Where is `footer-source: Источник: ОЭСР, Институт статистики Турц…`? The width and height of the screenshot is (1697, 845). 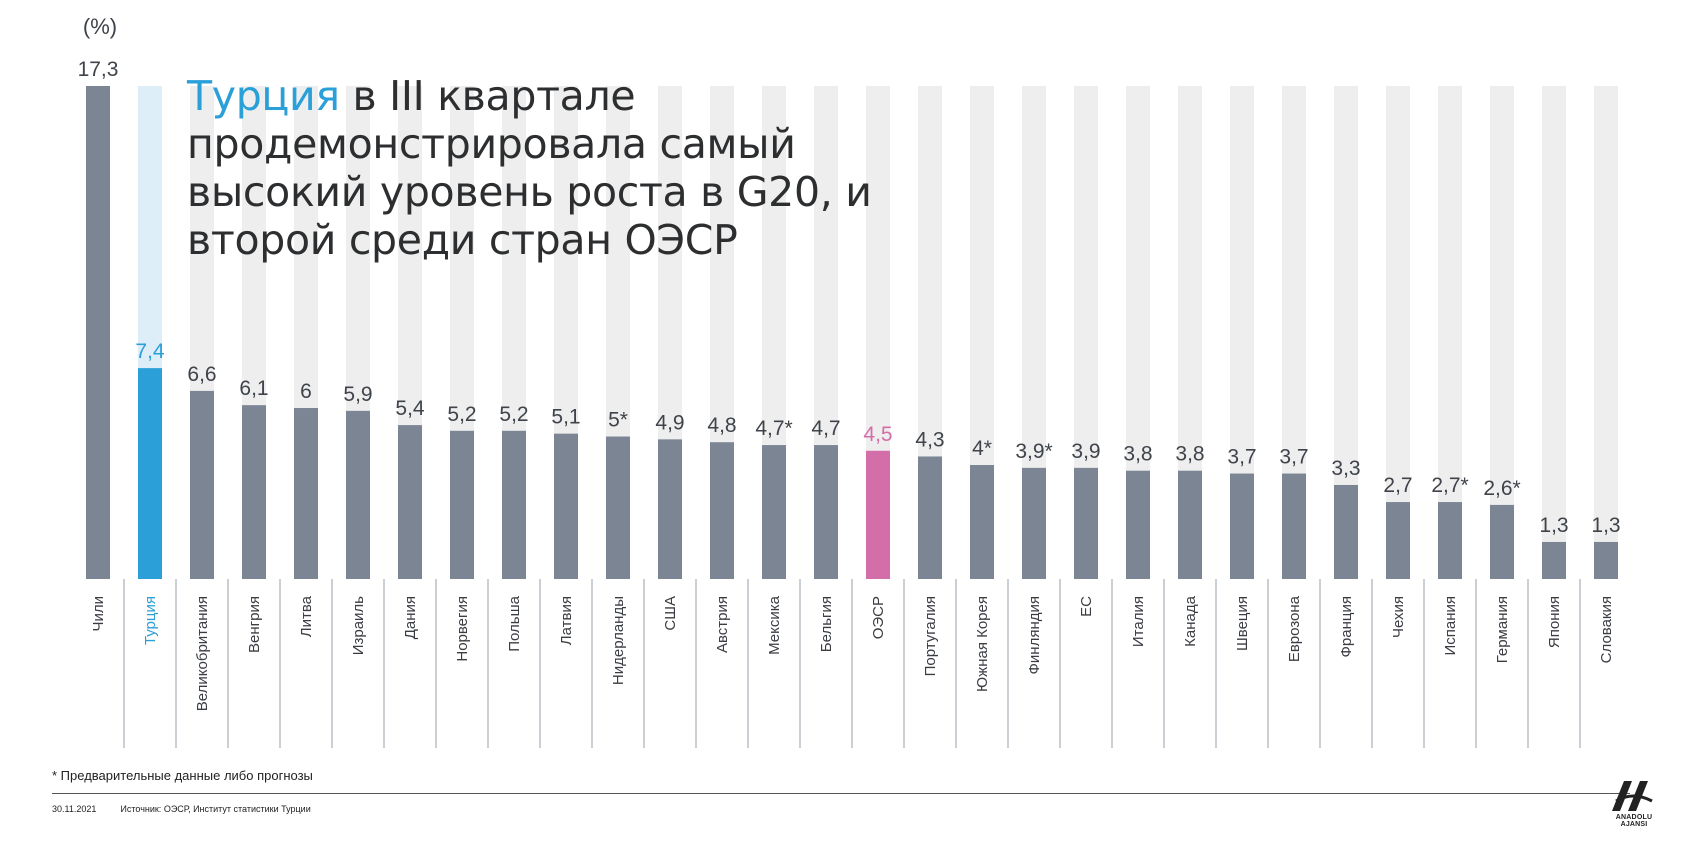 footer-source: Источник: ОЭСР, Институт статистики Турц… is located at coordinates (215, 809).